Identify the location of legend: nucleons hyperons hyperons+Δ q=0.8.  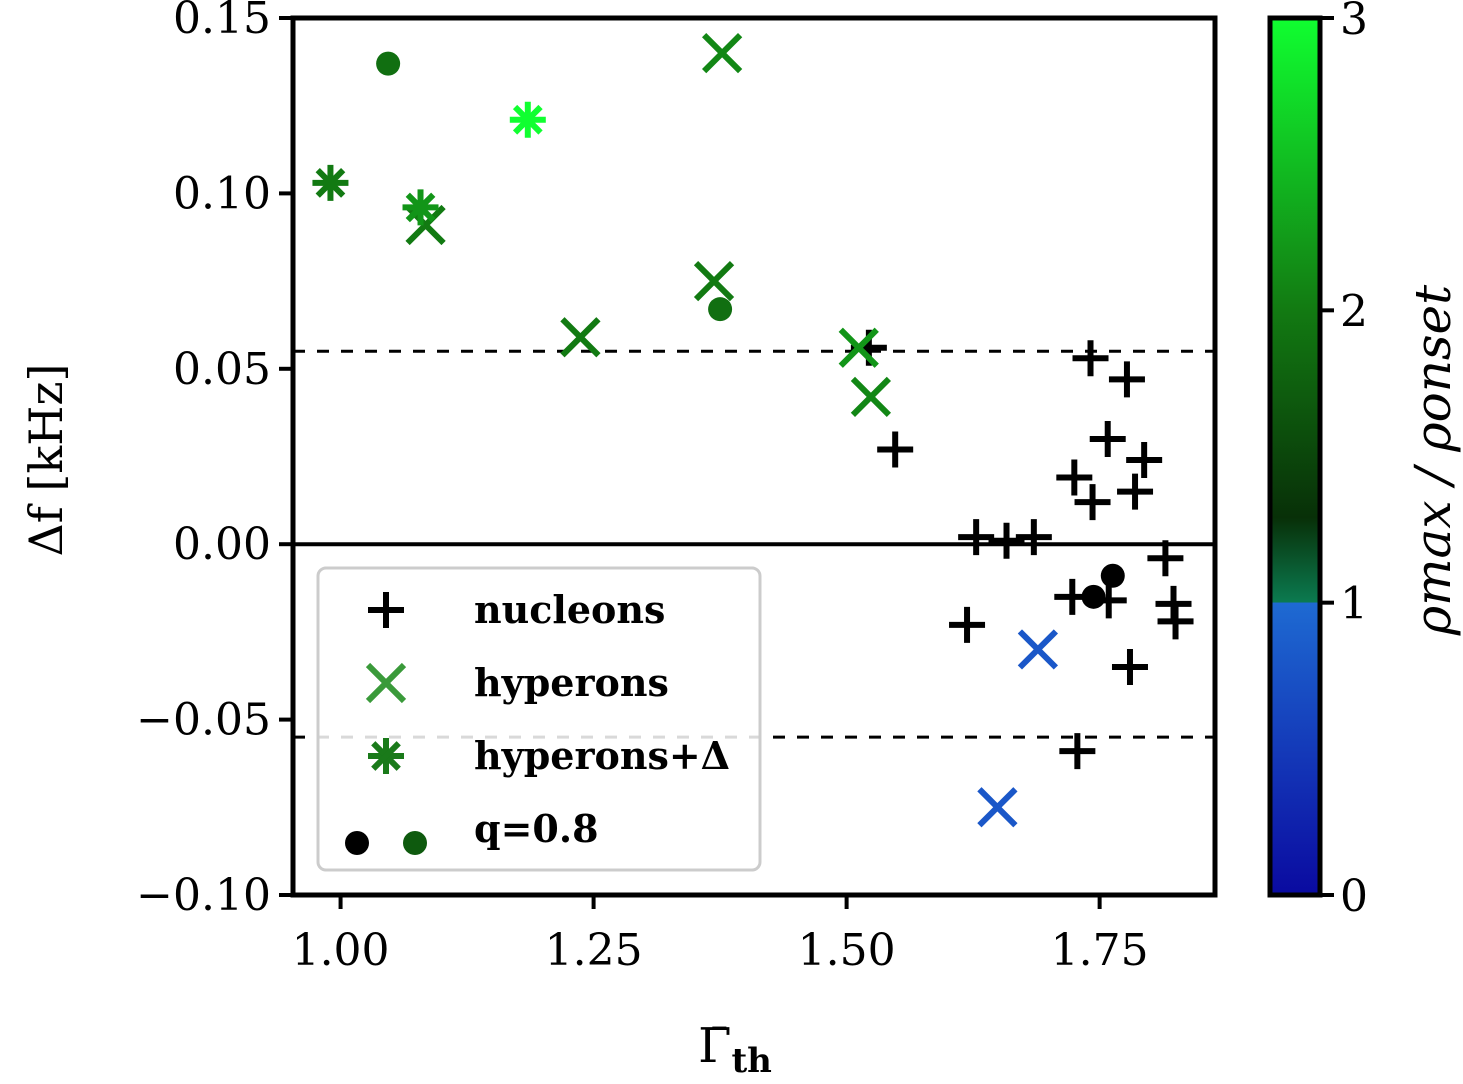
(539, 719).